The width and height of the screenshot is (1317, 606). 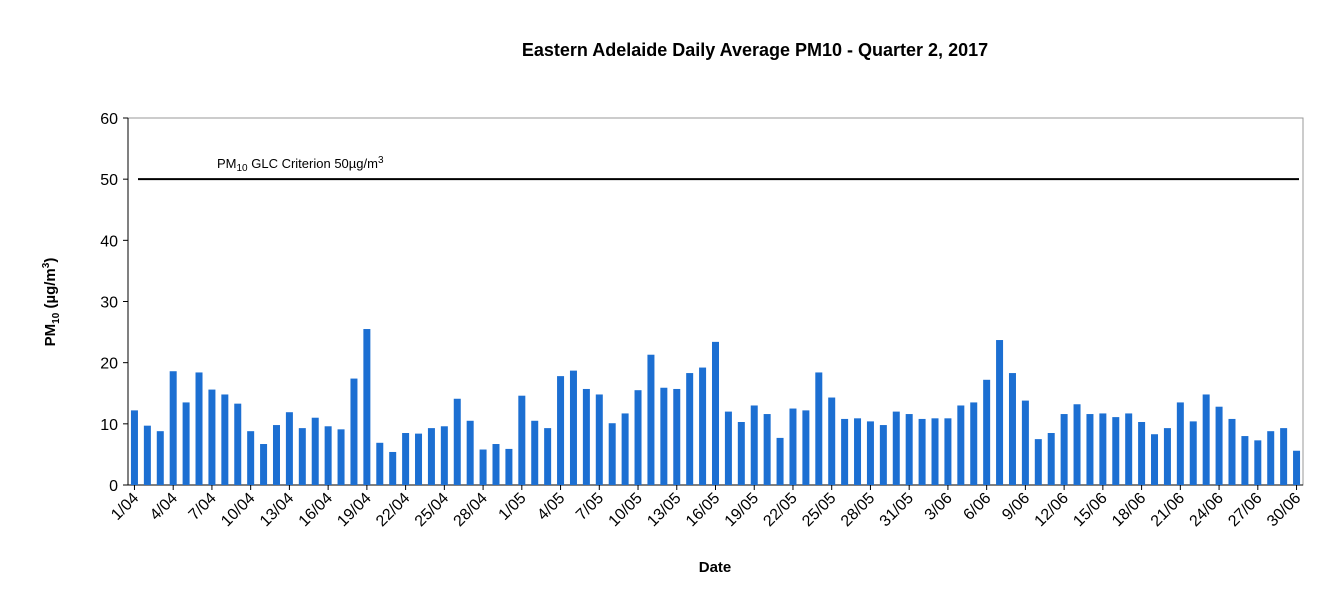 What do you see at coordinates (664, 510) in the screenshot?
I see `x-tick-label: 13/05` at bounding box center [664, 510].